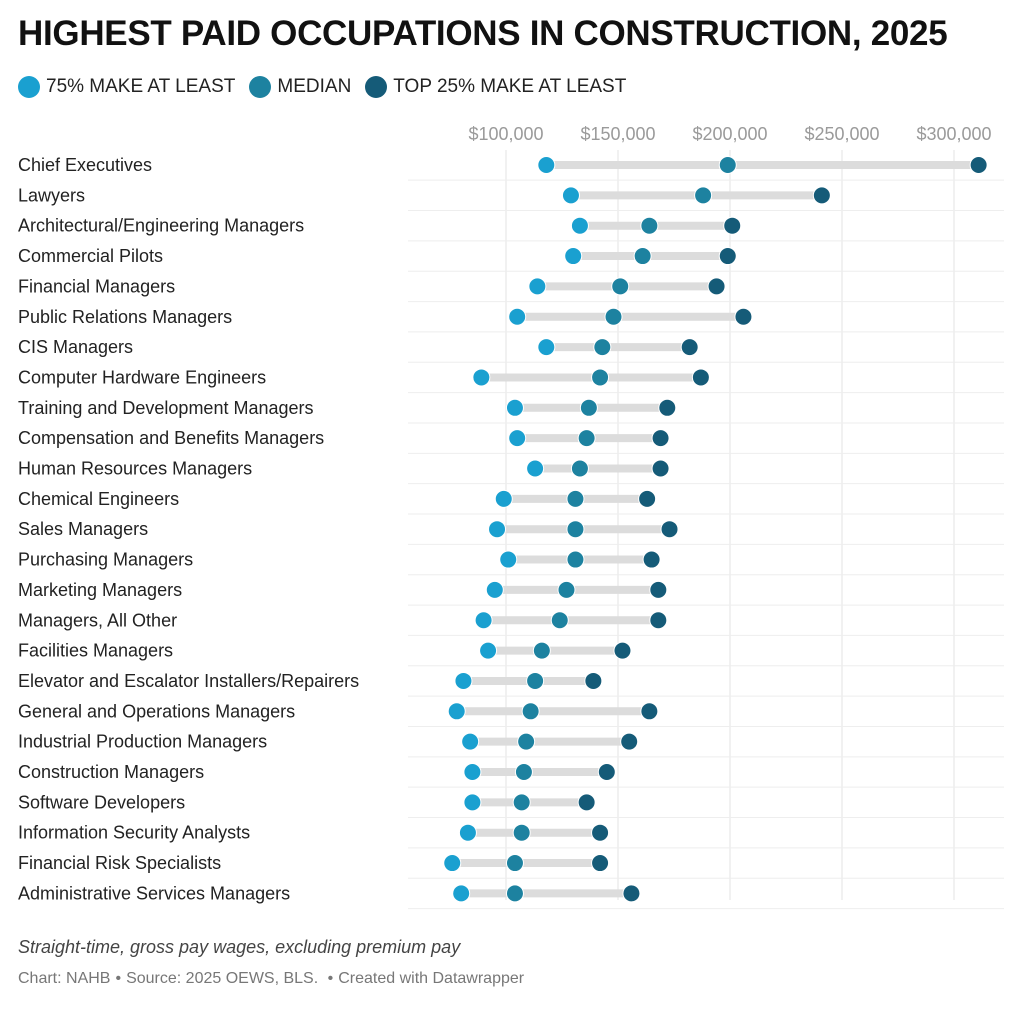 This screenshot has width=1024, height=1009. What do you see at coordinates (105, 560) in the screenshot?
I see `category-label: Purchasing Managers` at bounding box center [105, 560].